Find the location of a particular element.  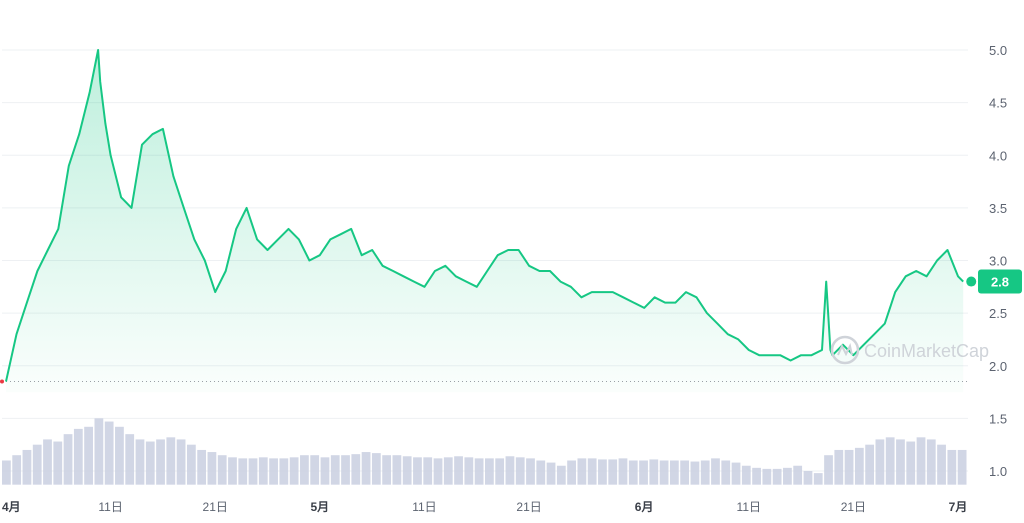

y-tick-label: 3.0 is located at coordinates (998, 261).